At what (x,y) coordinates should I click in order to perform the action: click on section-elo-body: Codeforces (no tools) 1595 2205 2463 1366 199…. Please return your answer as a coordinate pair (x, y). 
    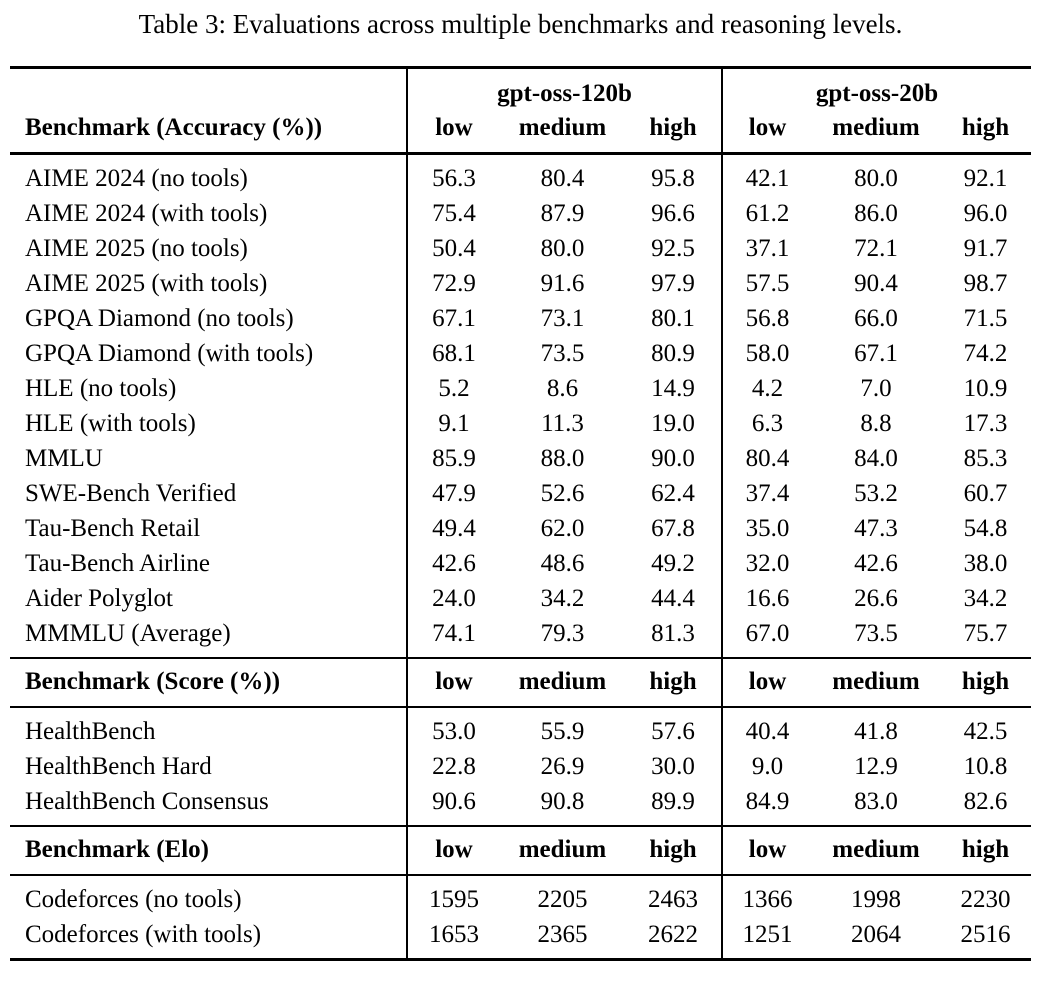
    Looking at the image, I should click on (520, 917).